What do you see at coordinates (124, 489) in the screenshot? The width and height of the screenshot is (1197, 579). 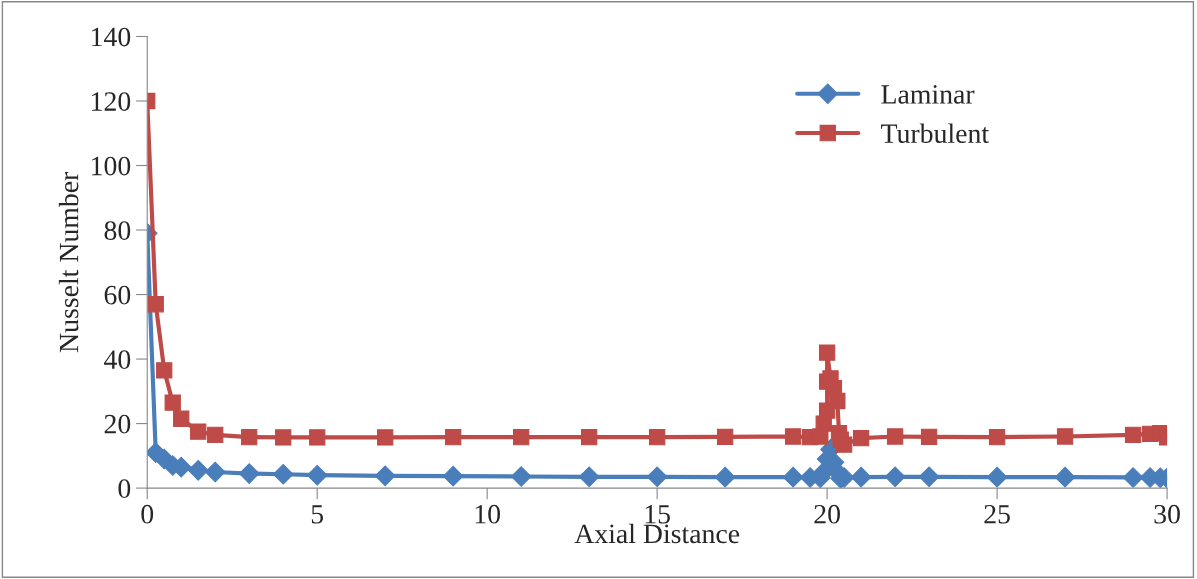 I see `y-tick-label: 0` at bounding box center [124, 489].